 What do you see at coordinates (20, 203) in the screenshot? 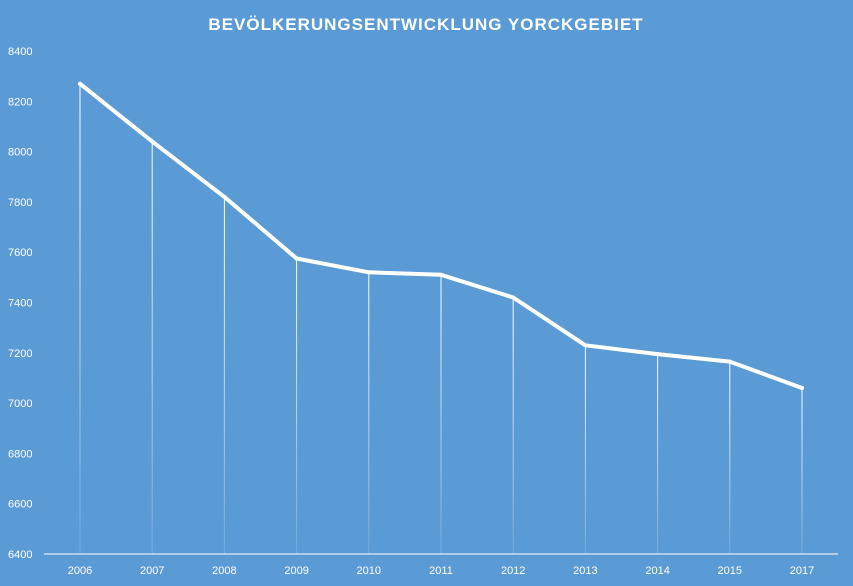
I see `y-tick-label: 7800` at bounding box center [20, 203].